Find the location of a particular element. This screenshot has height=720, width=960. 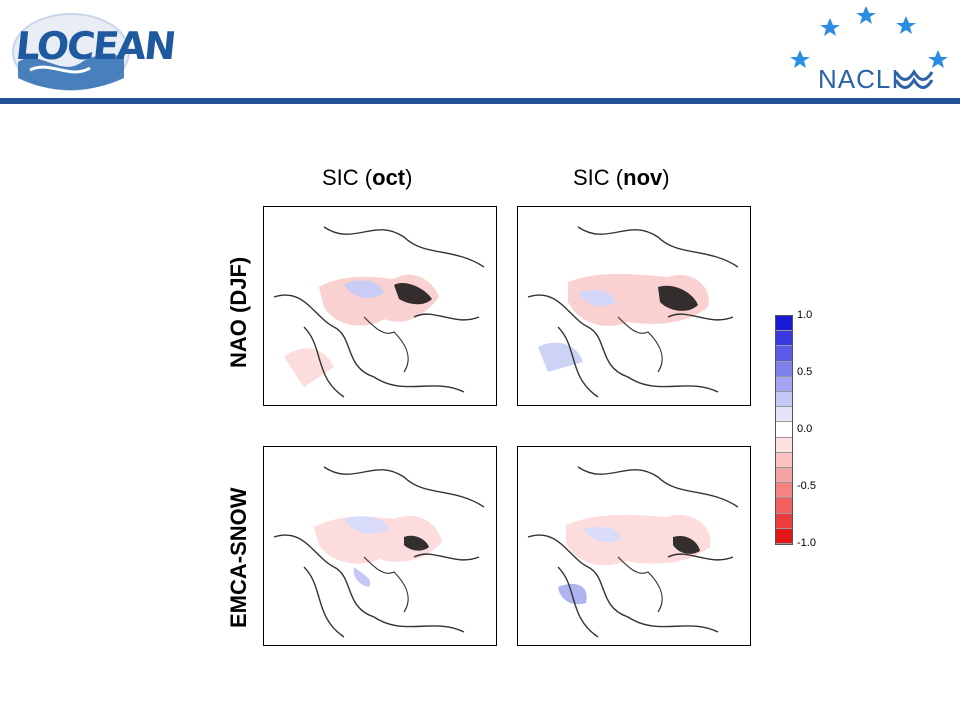

row-label-emca: EMCA-SNOW is located at coordinates (238, 557).